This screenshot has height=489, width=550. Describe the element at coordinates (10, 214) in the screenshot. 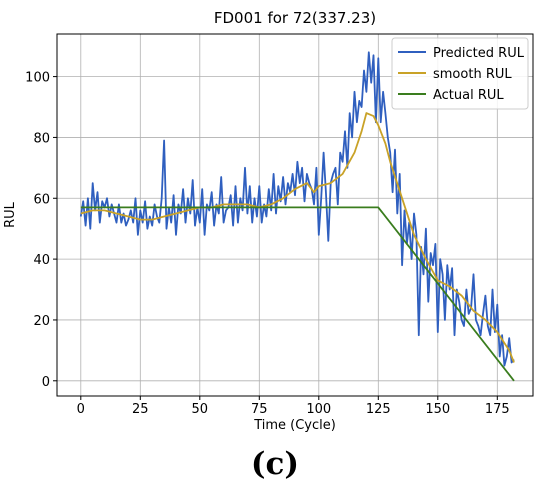

I see `y-axis-label: RUL` at that location.